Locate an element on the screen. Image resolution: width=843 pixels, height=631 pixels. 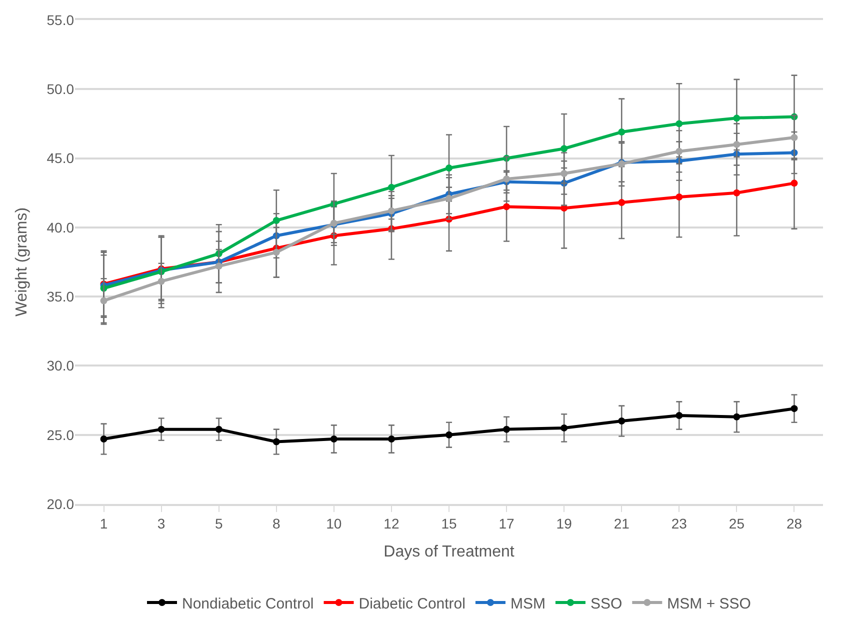
y-tick-label: 45.0 is located at coordinates (60, 158).